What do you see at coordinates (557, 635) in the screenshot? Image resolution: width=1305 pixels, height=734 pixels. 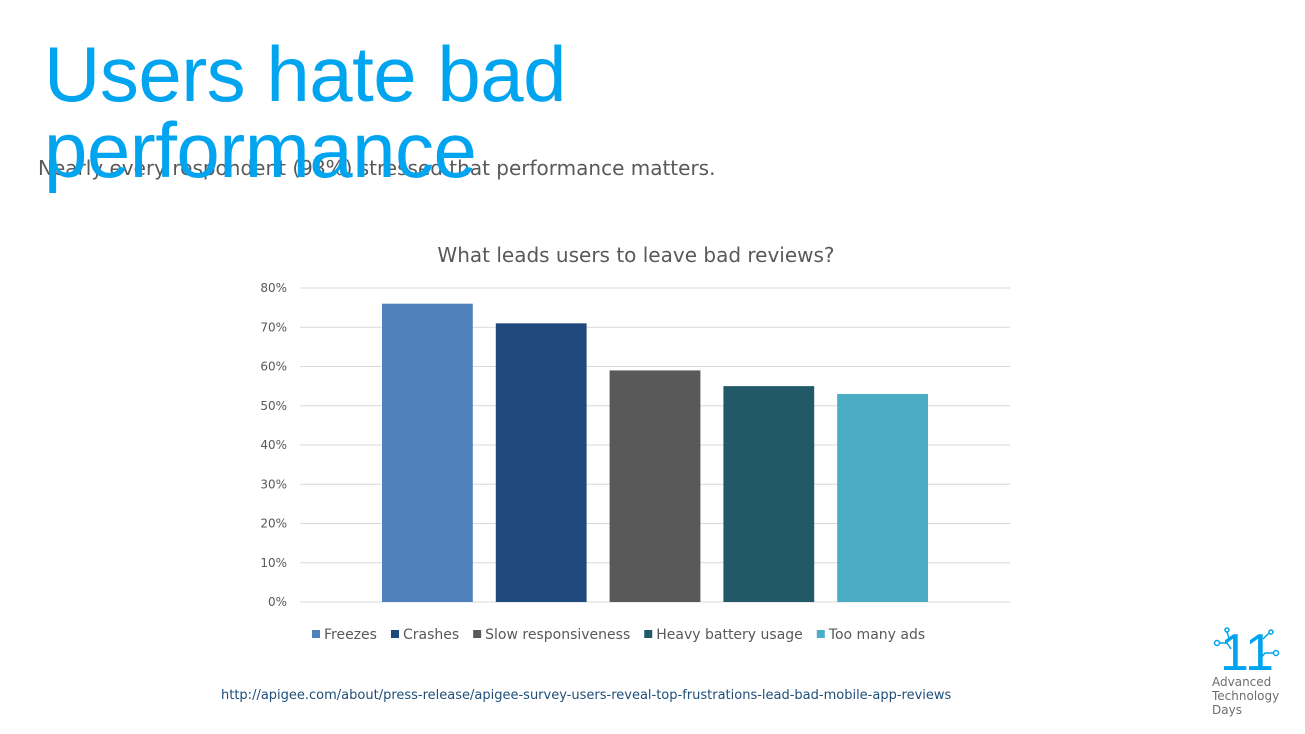 I see `legend-label: Slow responsiveness` at bounding box center [557, 635].